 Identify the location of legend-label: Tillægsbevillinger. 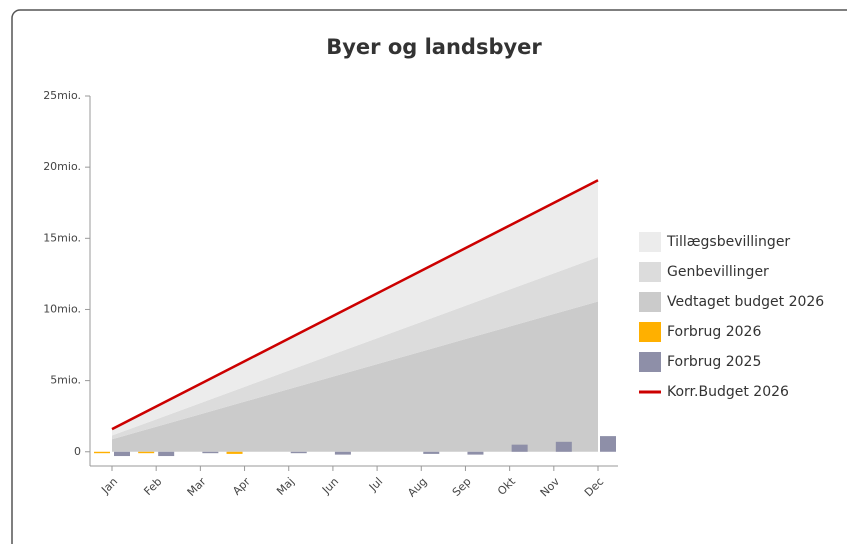
(728, 242).